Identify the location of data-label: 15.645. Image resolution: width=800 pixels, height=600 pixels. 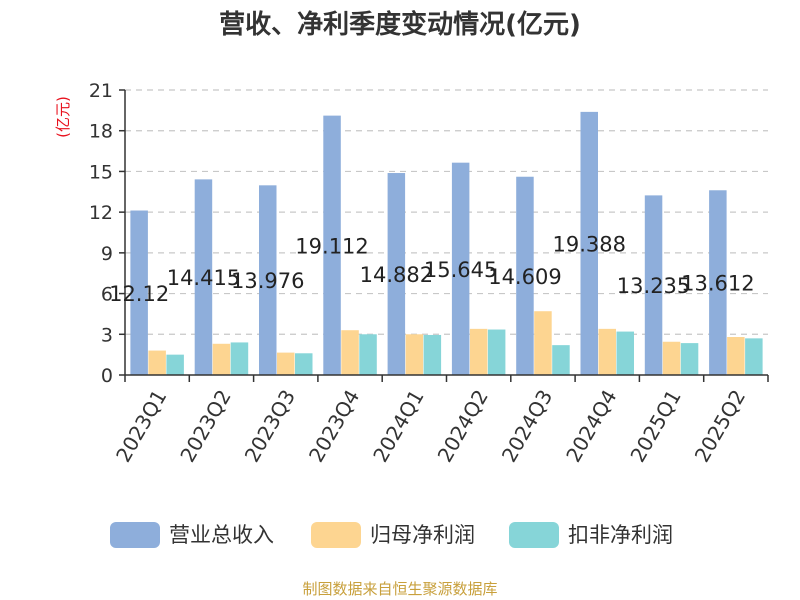
(460, 270).